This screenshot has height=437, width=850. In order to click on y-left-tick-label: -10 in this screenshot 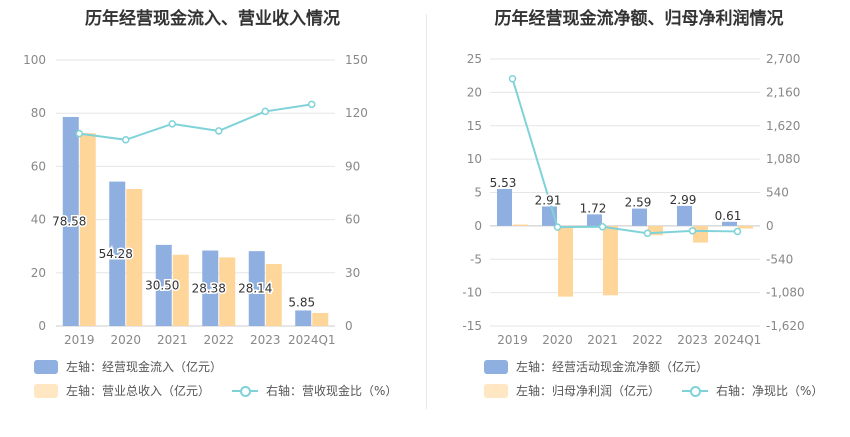, I will do `click(472, 293)`.